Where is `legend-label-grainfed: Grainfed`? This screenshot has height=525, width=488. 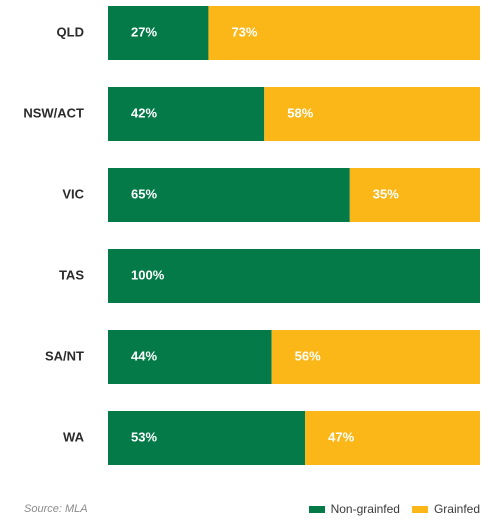
legend-label-grainfed: Grainfed is located at coordinates (456, 509).